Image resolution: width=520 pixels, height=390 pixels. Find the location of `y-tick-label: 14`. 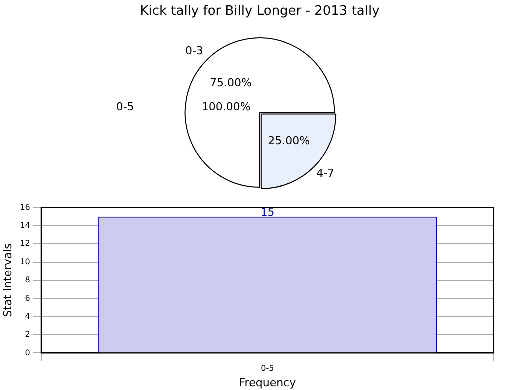

y-tick-label: 14 is located at coordinates (25, 225).